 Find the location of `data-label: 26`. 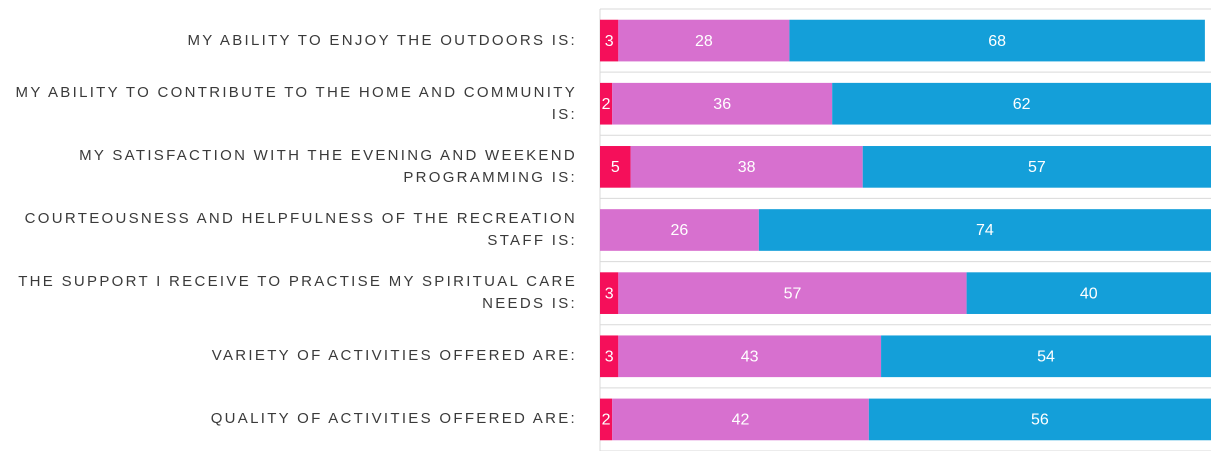

data-label: 26 is located at coordinates (680, 230).